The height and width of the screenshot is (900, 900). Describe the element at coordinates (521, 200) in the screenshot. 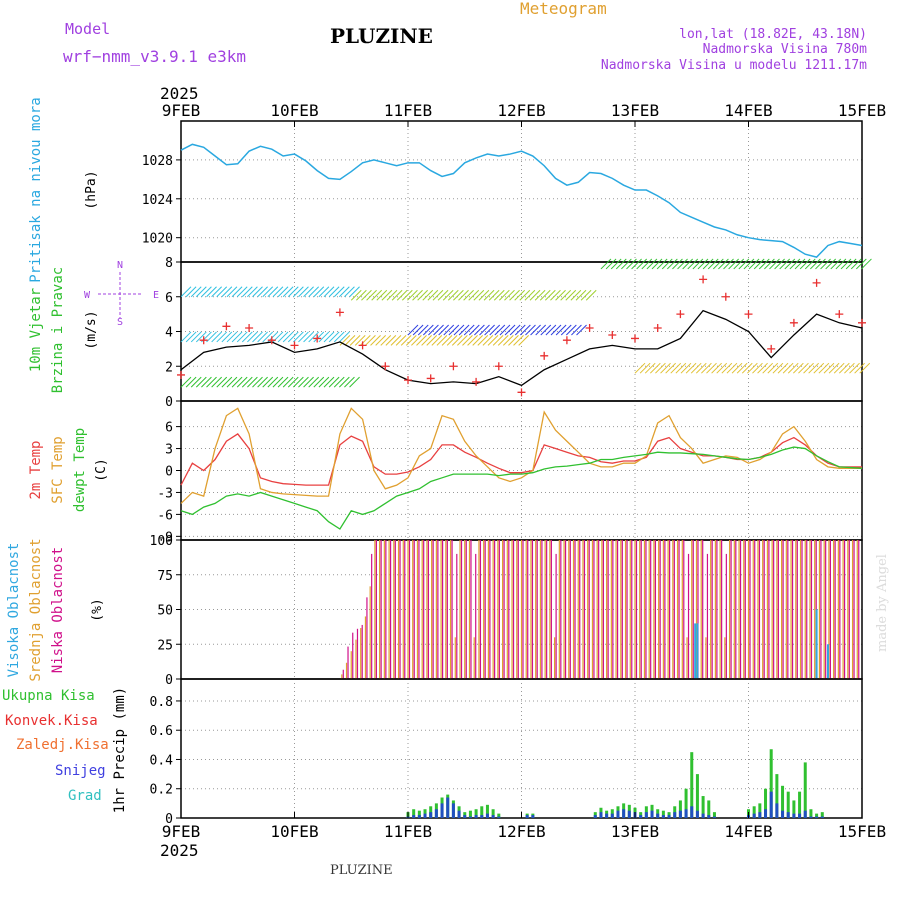

I see `pressure-line` at that location.